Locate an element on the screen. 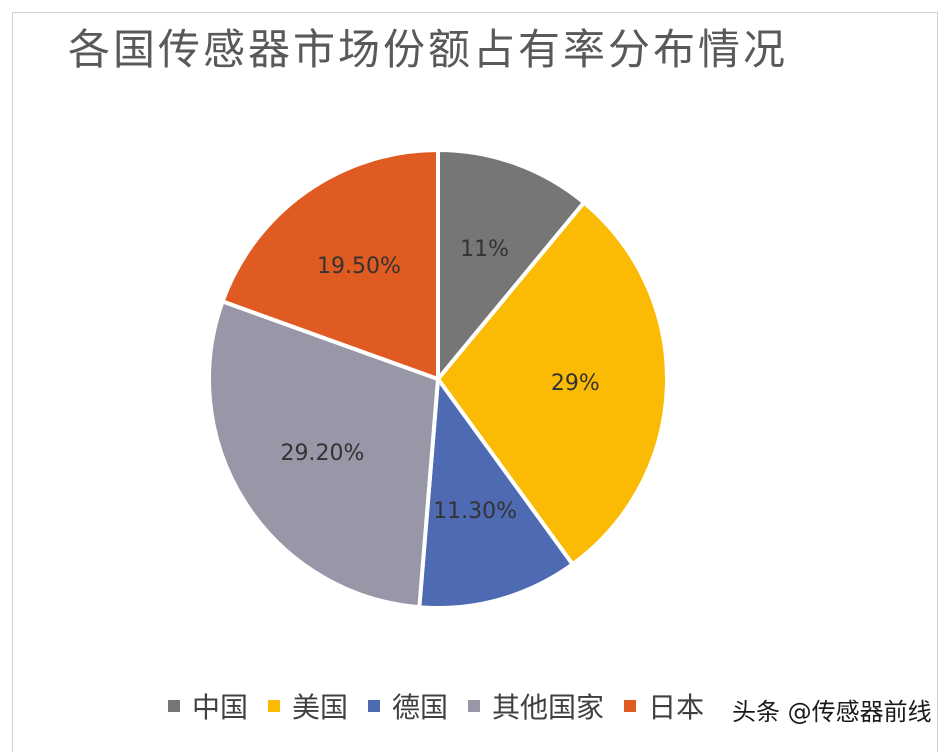 This screenshot has height=752, width=950. legend-item-germany: 德国 is located at coordinates (408, 706).